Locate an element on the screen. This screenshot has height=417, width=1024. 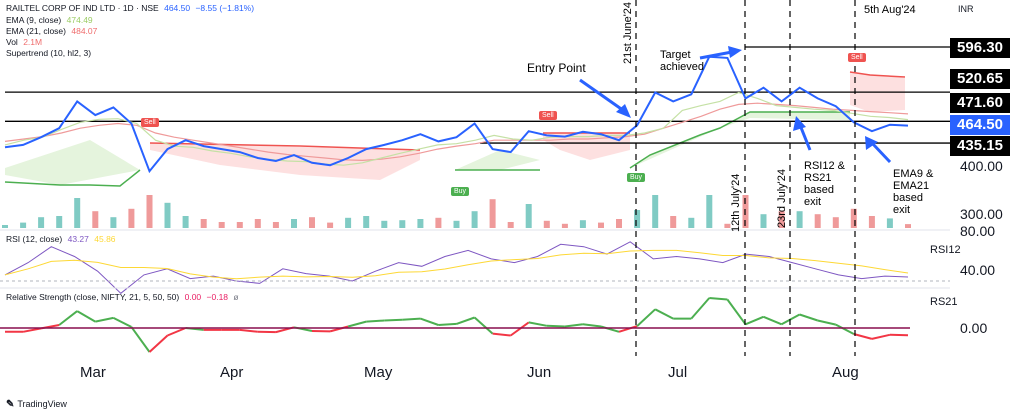
arrow-exit1-head is located at coordinates (799, 123).